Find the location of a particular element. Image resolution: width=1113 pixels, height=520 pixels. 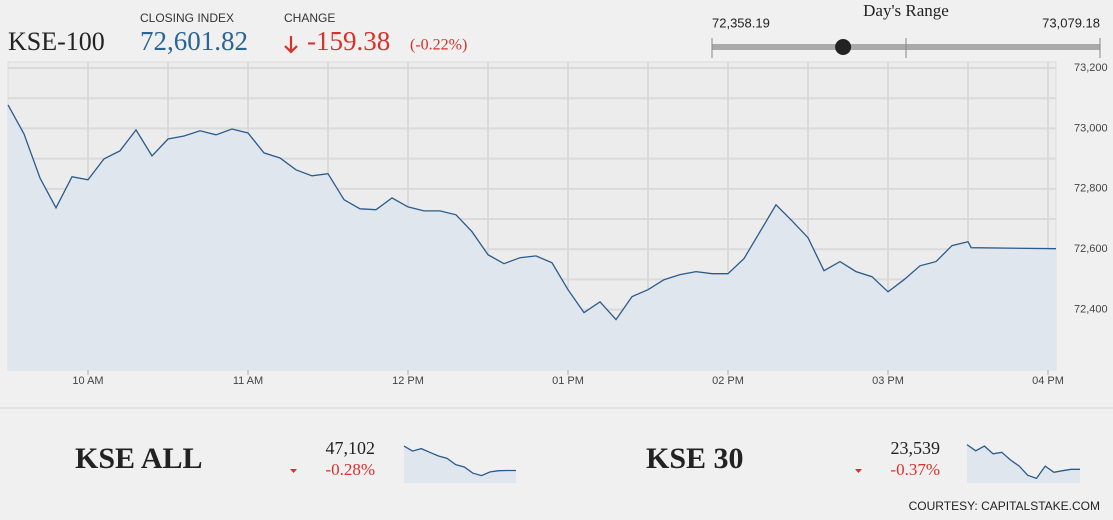

x-tick-label: 12 PM is located at coordinates (408, 381).